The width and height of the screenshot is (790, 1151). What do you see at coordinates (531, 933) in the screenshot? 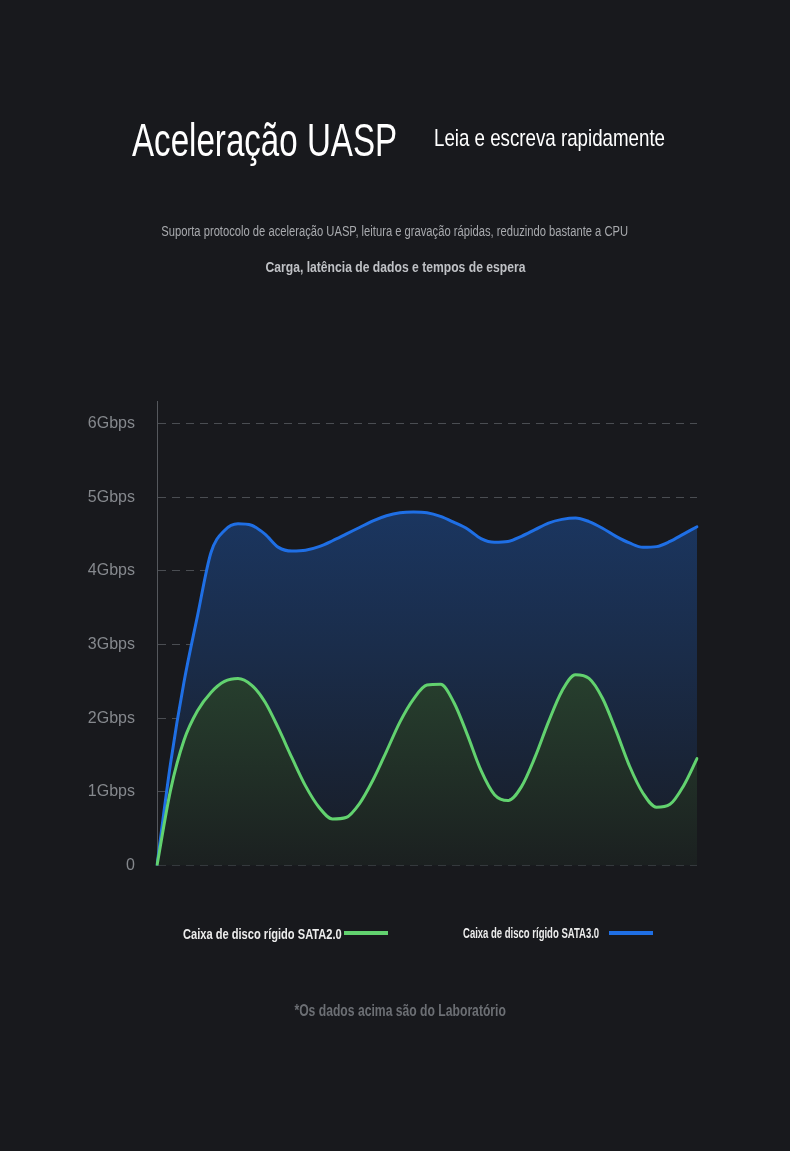
I see `legend-label: Caixa de disco rígido SATA3.0` at bounding box center [531, 933].